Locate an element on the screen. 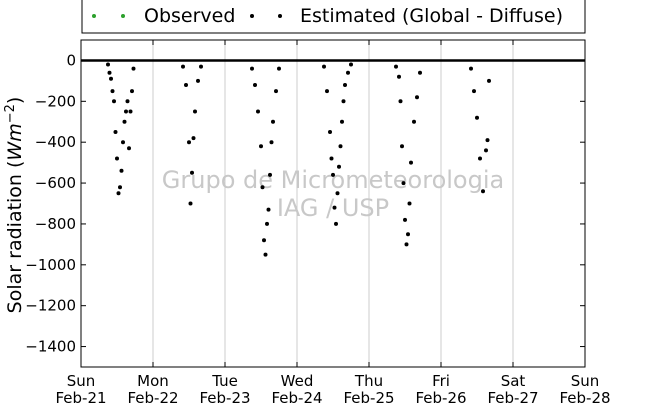 The height and width of the screenshot is (409, 650). legend-box is located at coordinates (333, 17).